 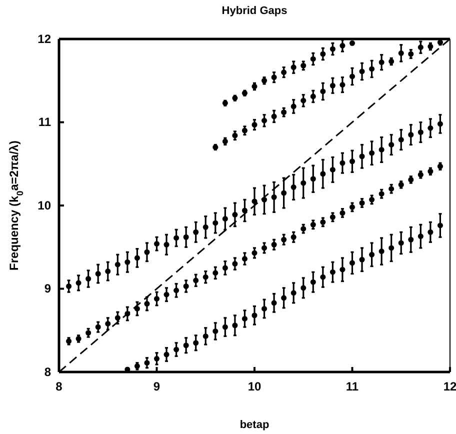 I want to click on x-tick-label: 10, so click(x=255, y=387).